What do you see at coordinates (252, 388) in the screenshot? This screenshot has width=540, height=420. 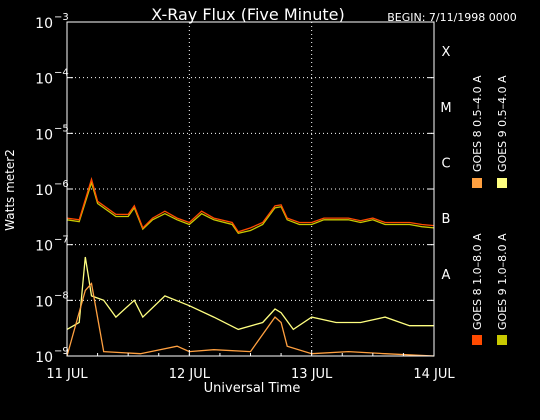 I see `x-axis-label: Universal Time` at bounding box center [252, 388].